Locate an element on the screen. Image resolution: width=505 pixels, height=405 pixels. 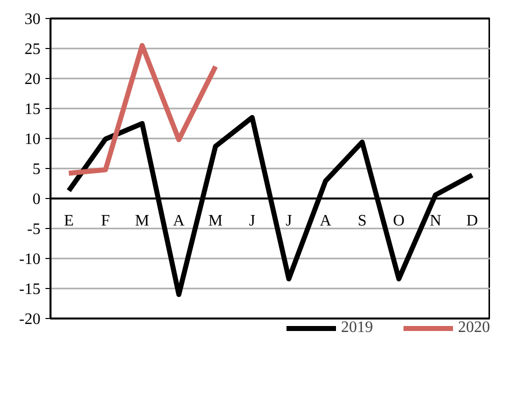
y-tick-label: 0 is located at coordinates (36, 199).